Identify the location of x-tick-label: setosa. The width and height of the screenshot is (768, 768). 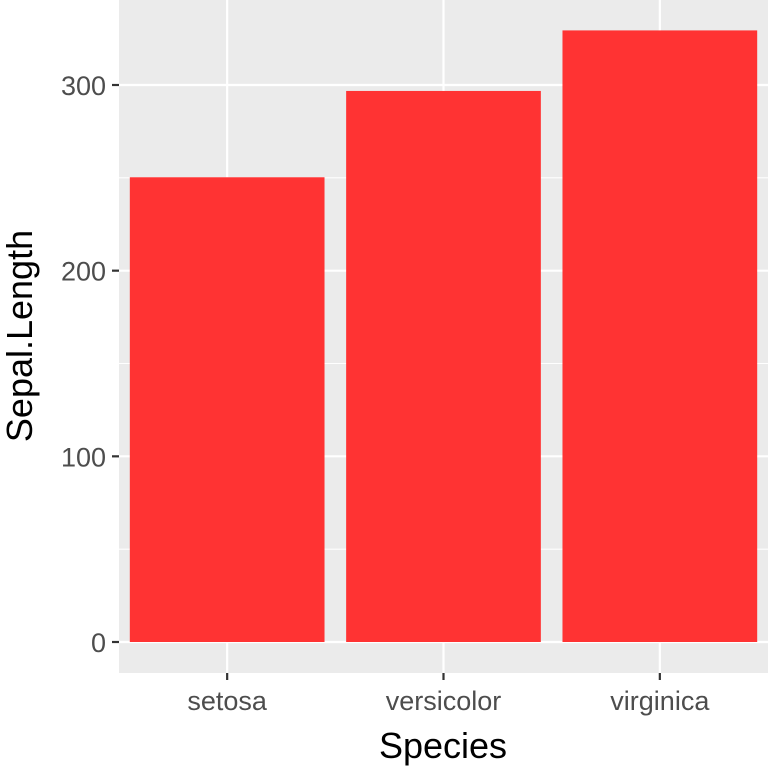
(227, 701).